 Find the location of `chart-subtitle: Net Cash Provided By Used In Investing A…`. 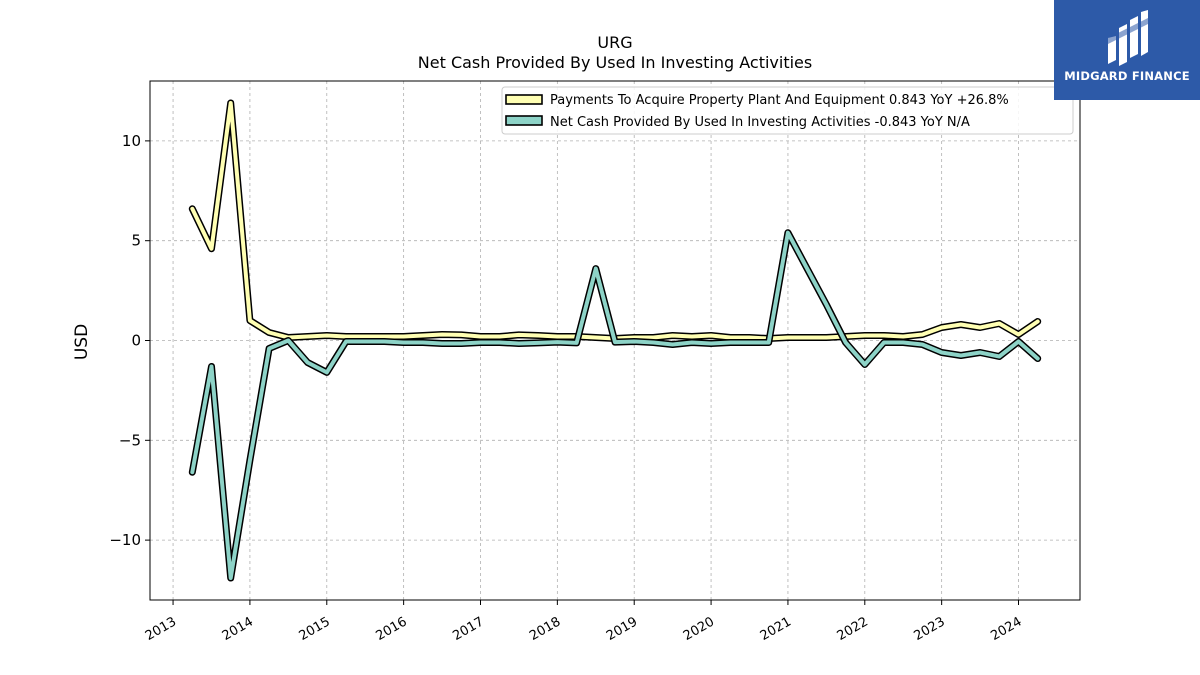

chart-subtitle: Net Cash Provided By Used In Investing A… is located at coordinates (615, 62).